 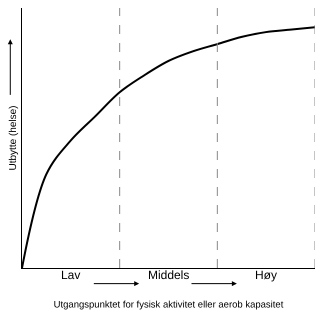 I want to click on x-axis-title: Utgangspunktet for fysisk aktivitet eller aerob kapasitet, so click(x=169, y=304).